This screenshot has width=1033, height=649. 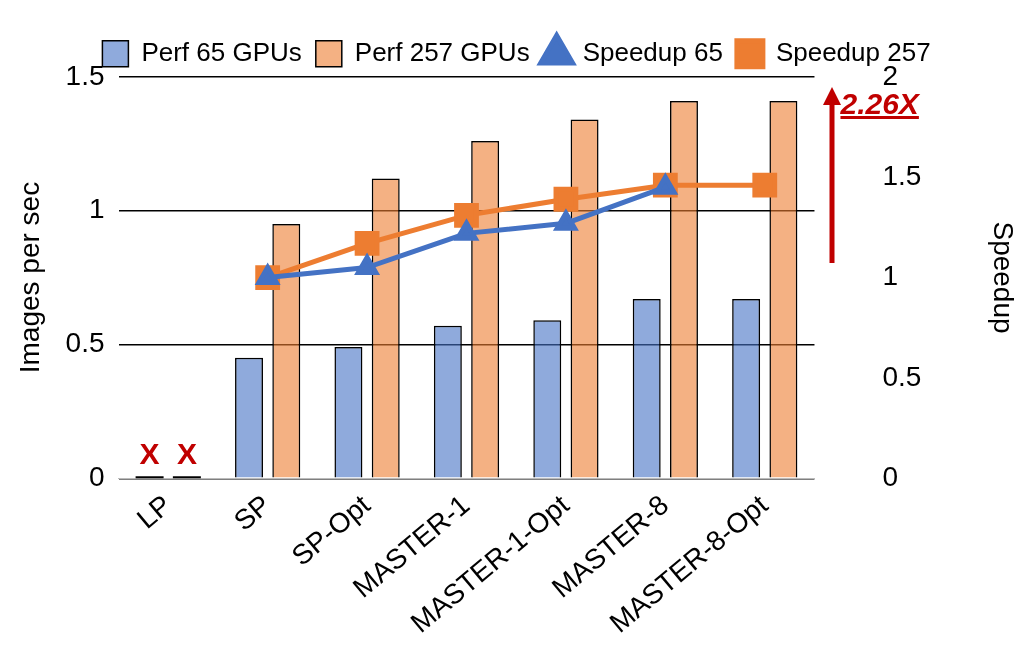 What do you see at coordinates (902, 376) in the screenshot?
I see `y2-tick-label: 0.5` at bounding box center [902, 376].